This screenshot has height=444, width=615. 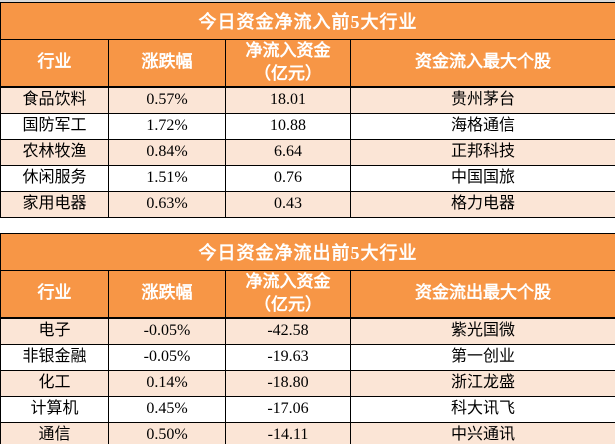 What do you see at coordinates (288, 409) in the screenshot?
I see `net-flow-cell: -17.06` at bounding box center [288, 409].